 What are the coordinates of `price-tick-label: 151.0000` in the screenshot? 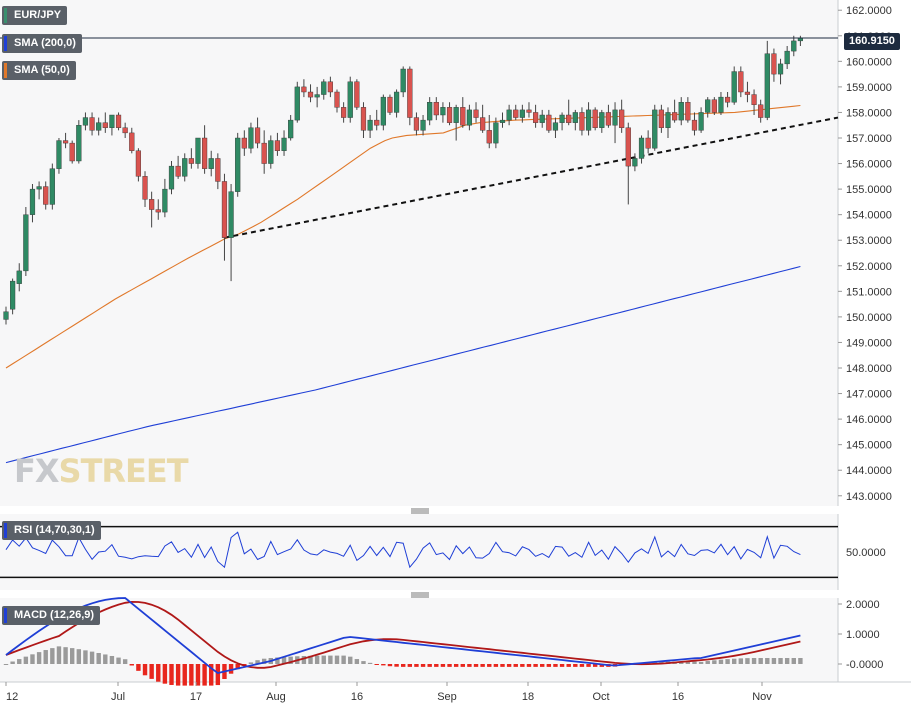 It's located at (869, 292).